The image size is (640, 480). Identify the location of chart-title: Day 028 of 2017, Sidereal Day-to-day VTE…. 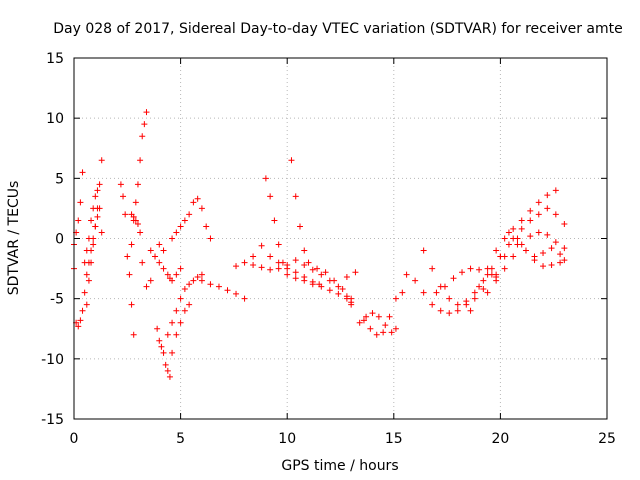
(338, 29).